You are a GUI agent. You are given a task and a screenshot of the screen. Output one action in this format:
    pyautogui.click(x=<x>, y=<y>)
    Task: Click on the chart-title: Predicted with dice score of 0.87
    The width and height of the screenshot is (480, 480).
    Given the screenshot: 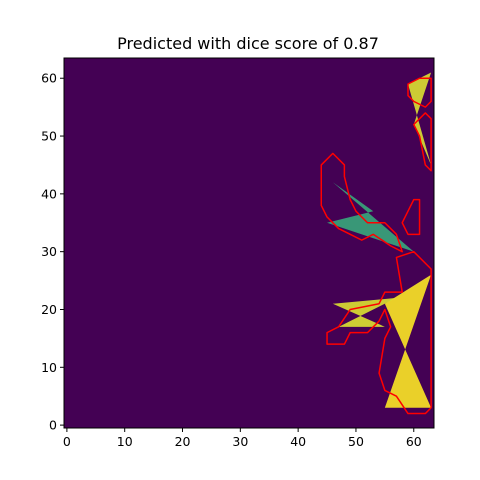 What is the action you would take?
    pyautogui.click(x=248, y=43)
    